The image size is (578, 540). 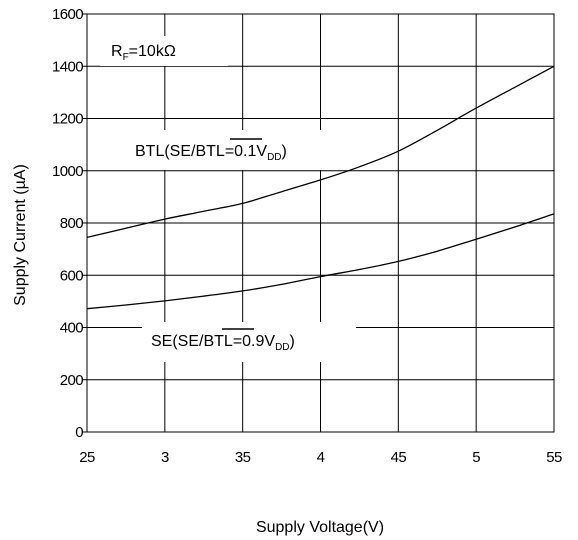 What do you see at coordinates (246, 151) in the screenshot?
I see `btl-post: =0.1V` at bounding box center [246, 151].